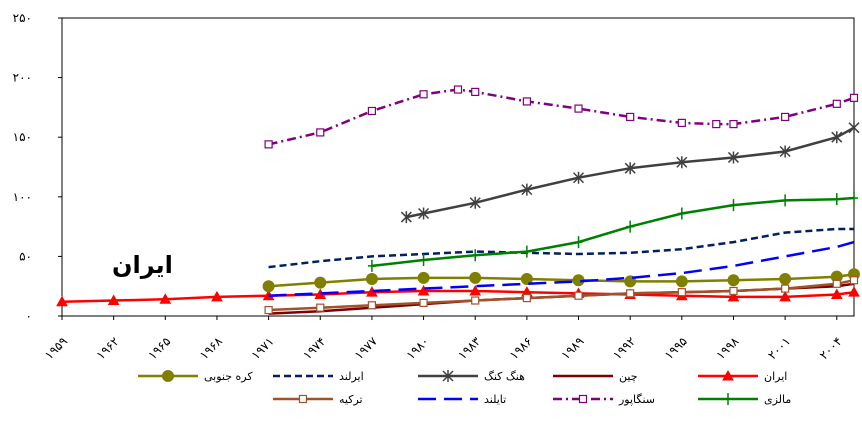 This screenshot has width=862, height=435. Describe the element at coordinates (504, 376) in the screenshot. I see `legend-label: هنگ کنگ` at that location.